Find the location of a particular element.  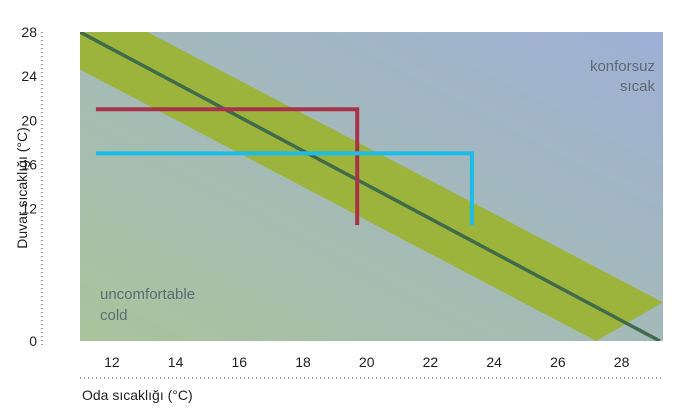

y-tick-label: 24 is located at coordinates (29, 76).